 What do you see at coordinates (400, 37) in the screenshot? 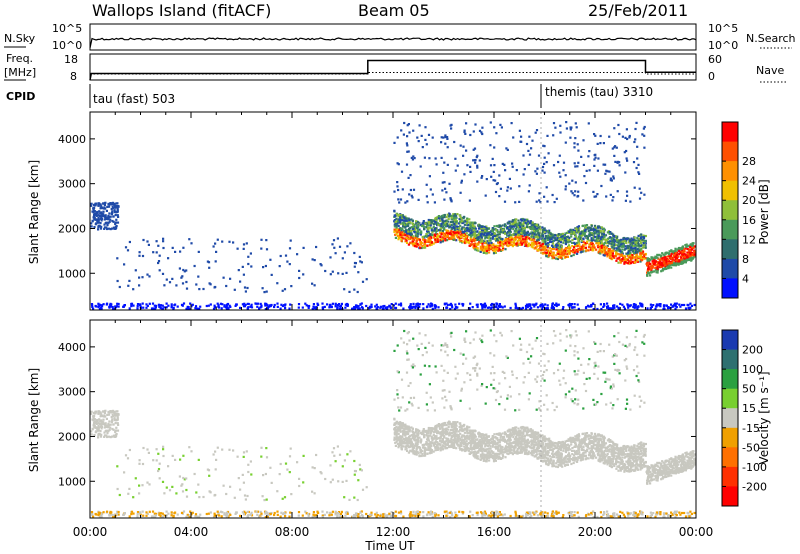
I see `nsky-panel: N.Sky 10^5 10^0 10^5 10^0 N.Search` at bounding box center [400, 37].